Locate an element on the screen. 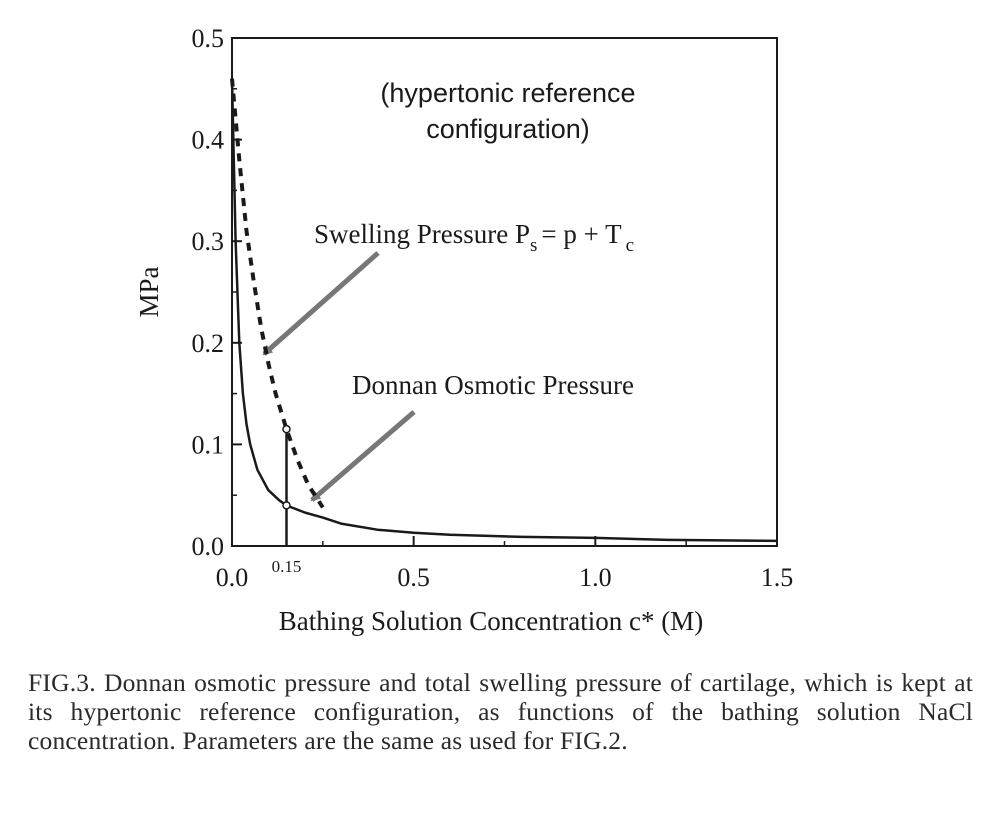  donnan-pressure-label: Donnan Osmotic Pressure is located at coordinates (493, 385).